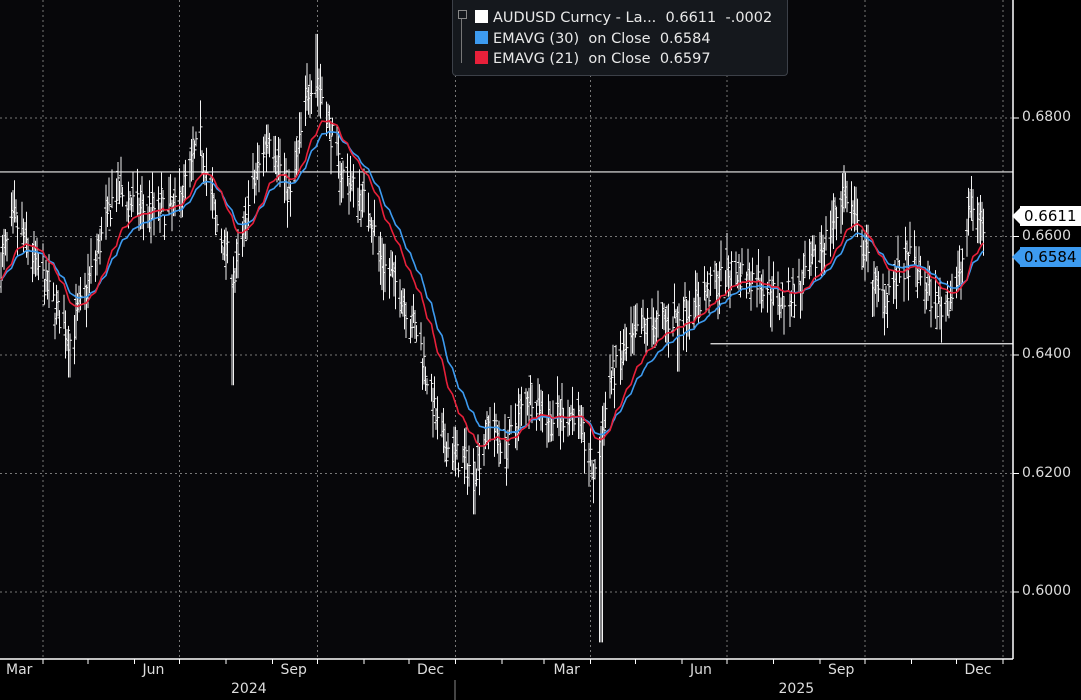 This screenshot has height=700, width=1081. What do you see at coordinates (1046, 256) in the screenshot?
I see `ema30-price-tag: 0.6584` at bounding box center [1046, 256].